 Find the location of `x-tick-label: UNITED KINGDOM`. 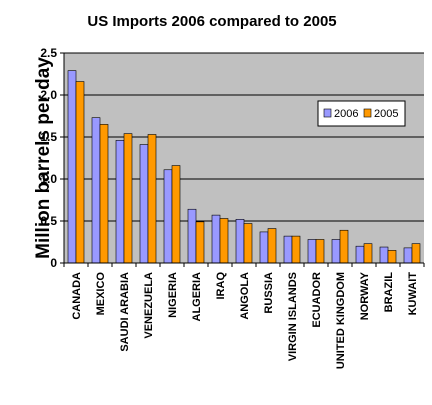

x-tick-label: UNITED KINGDOM is located at coordinates (341, 320).